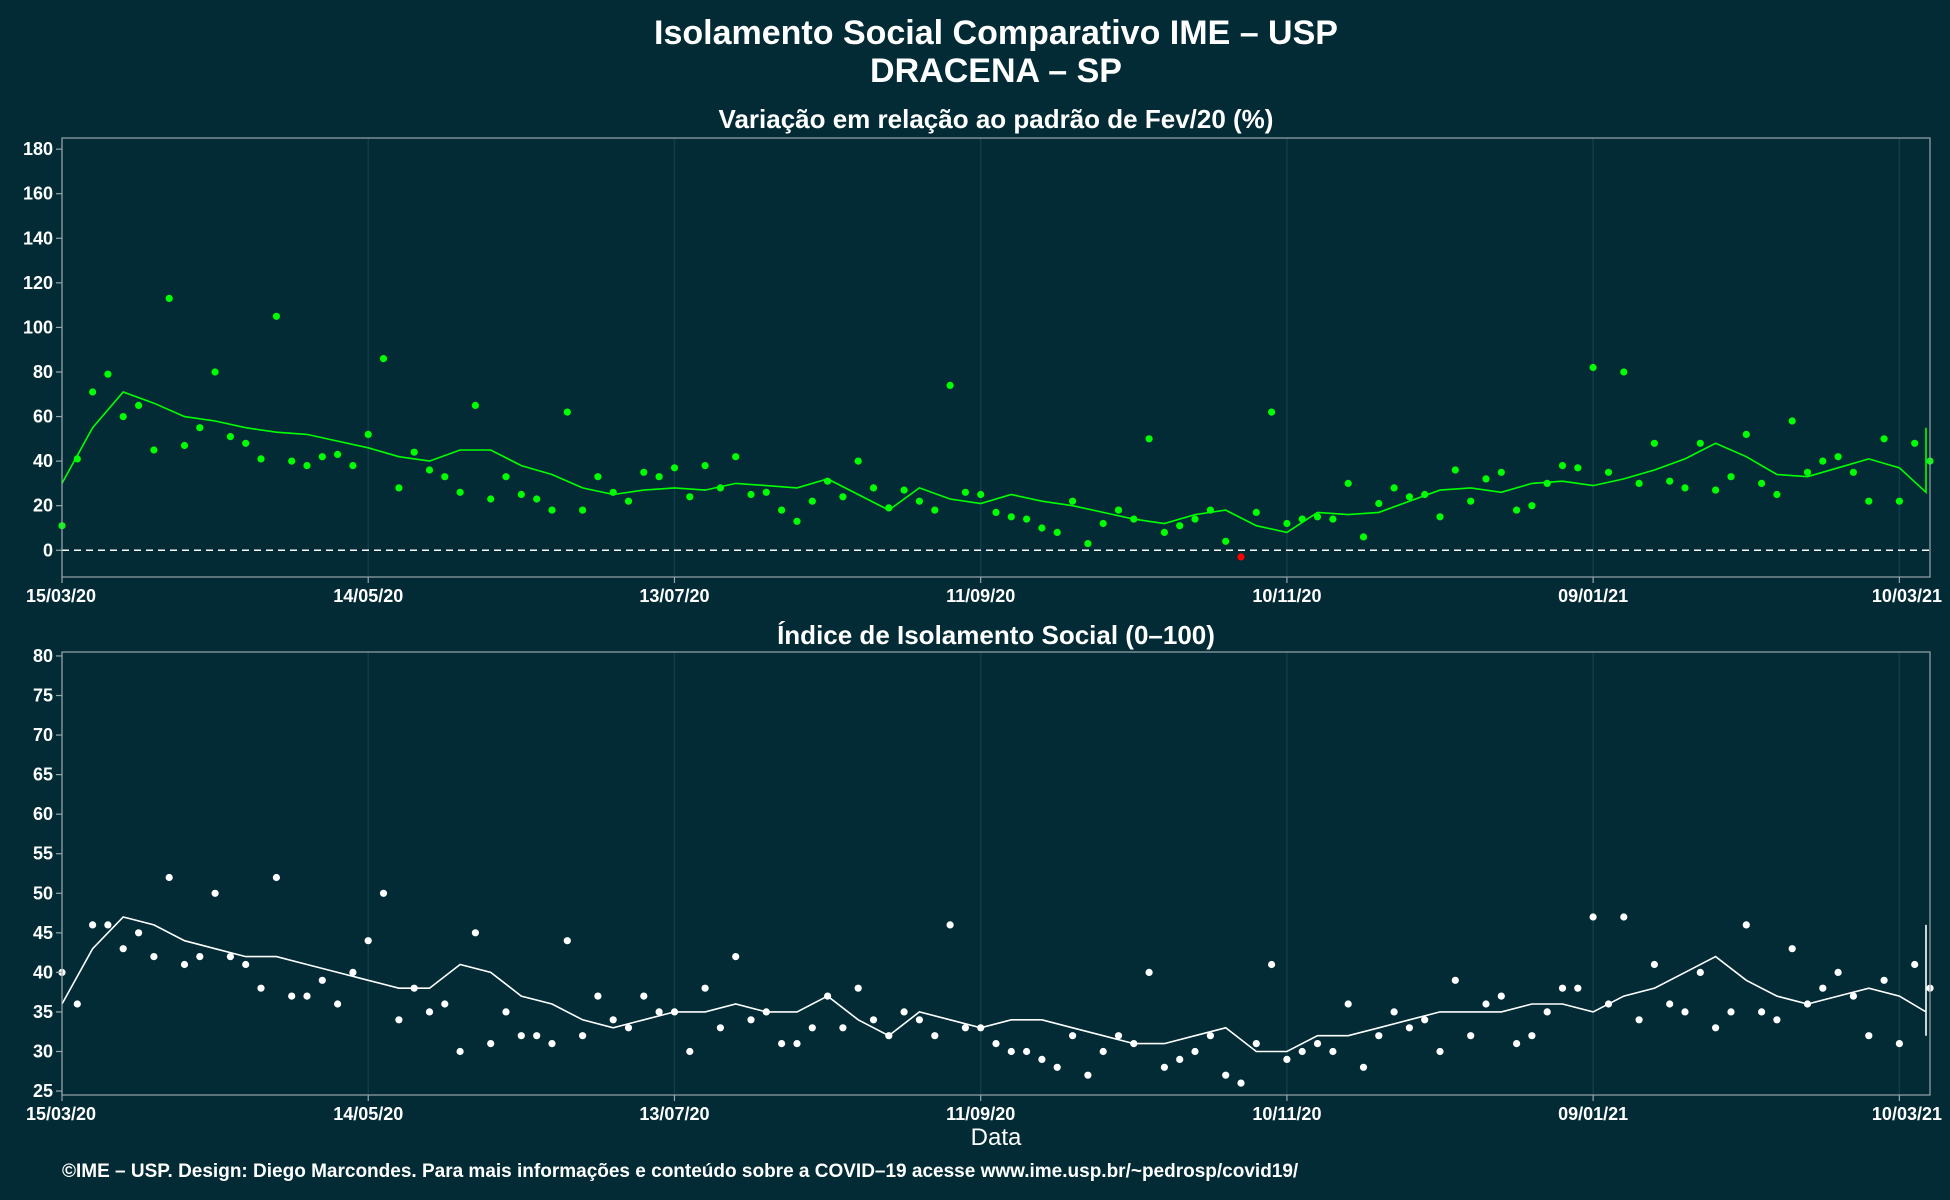 The height and width of the screenshot is (1200, 1950). I want to click on figure-title: Isolamento Social Comparativo IME – USP, so click(996, 33).